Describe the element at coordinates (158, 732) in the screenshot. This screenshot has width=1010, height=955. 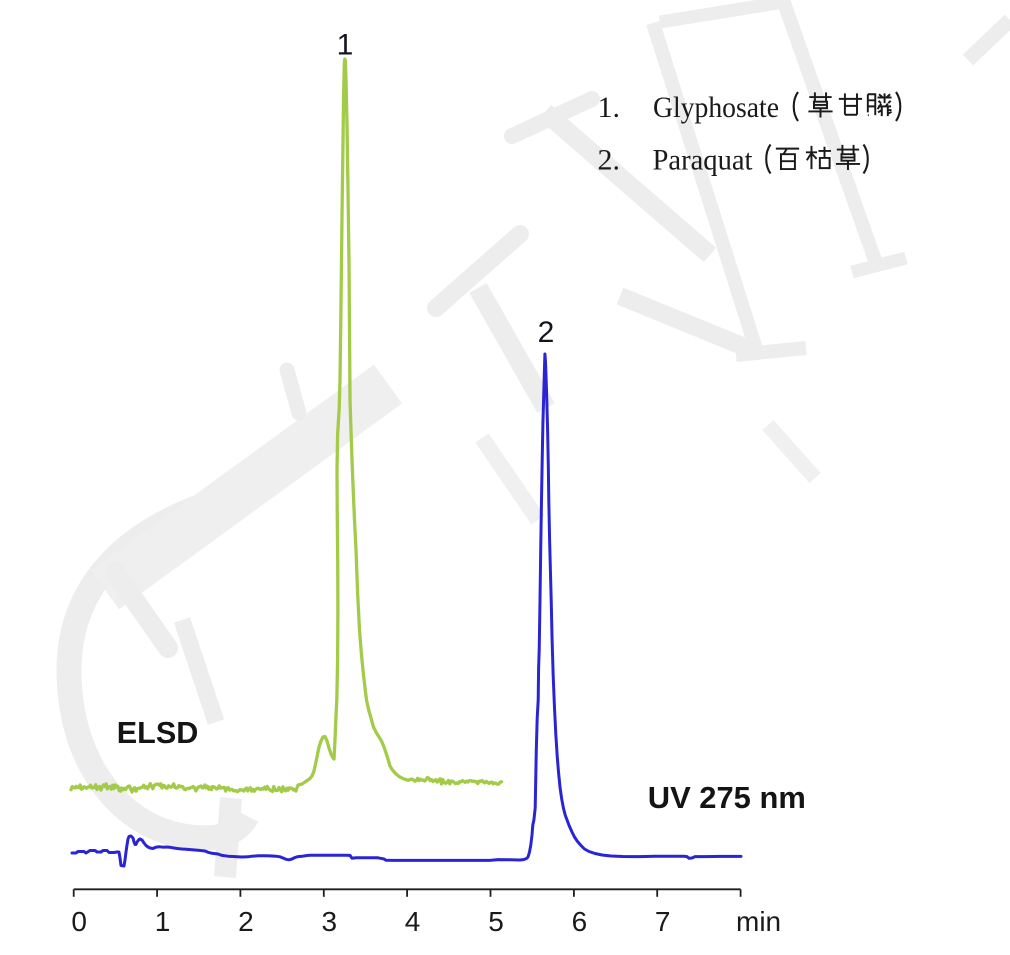
I see `svg-text: ELSD` at that location.